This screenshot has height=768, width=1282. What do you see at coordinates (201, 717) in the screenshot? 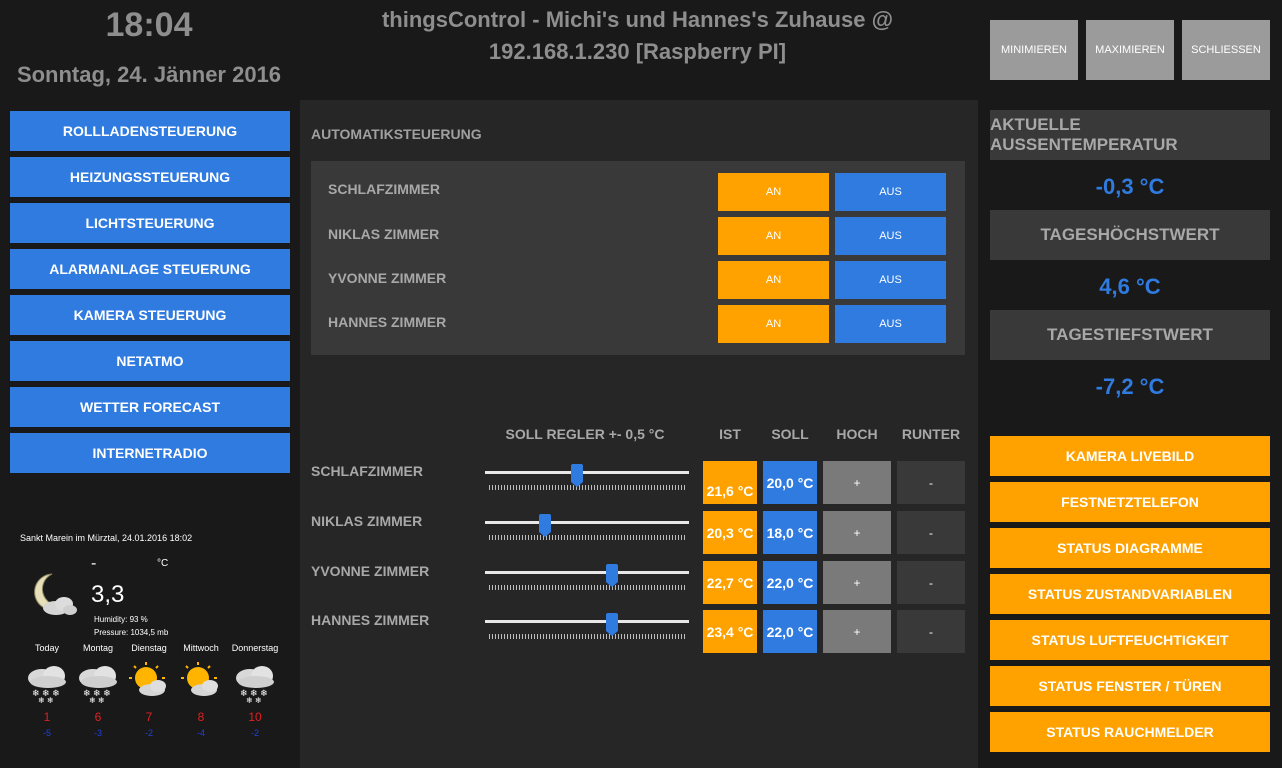
I see `forecast-high: 8` at bounding box center [201, 717].